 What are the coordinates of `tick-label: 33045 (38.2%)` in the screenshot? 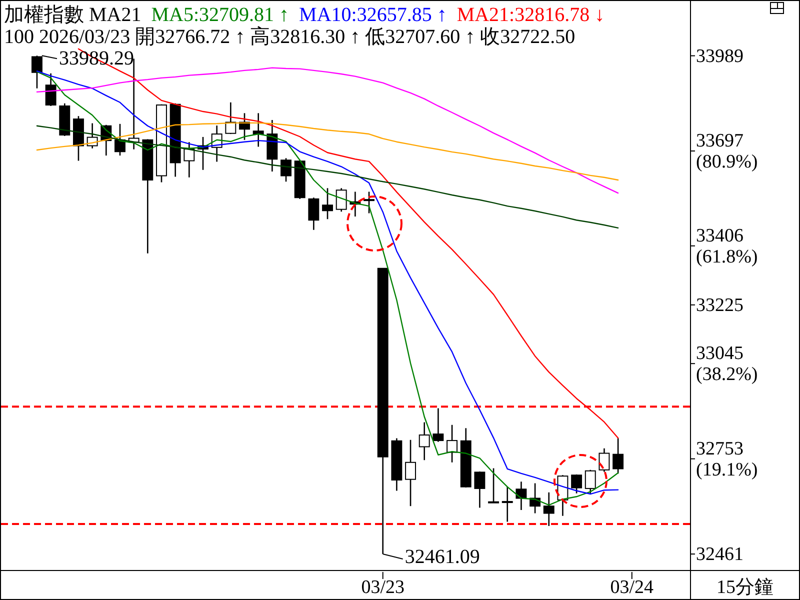 It's located at (727, 363).